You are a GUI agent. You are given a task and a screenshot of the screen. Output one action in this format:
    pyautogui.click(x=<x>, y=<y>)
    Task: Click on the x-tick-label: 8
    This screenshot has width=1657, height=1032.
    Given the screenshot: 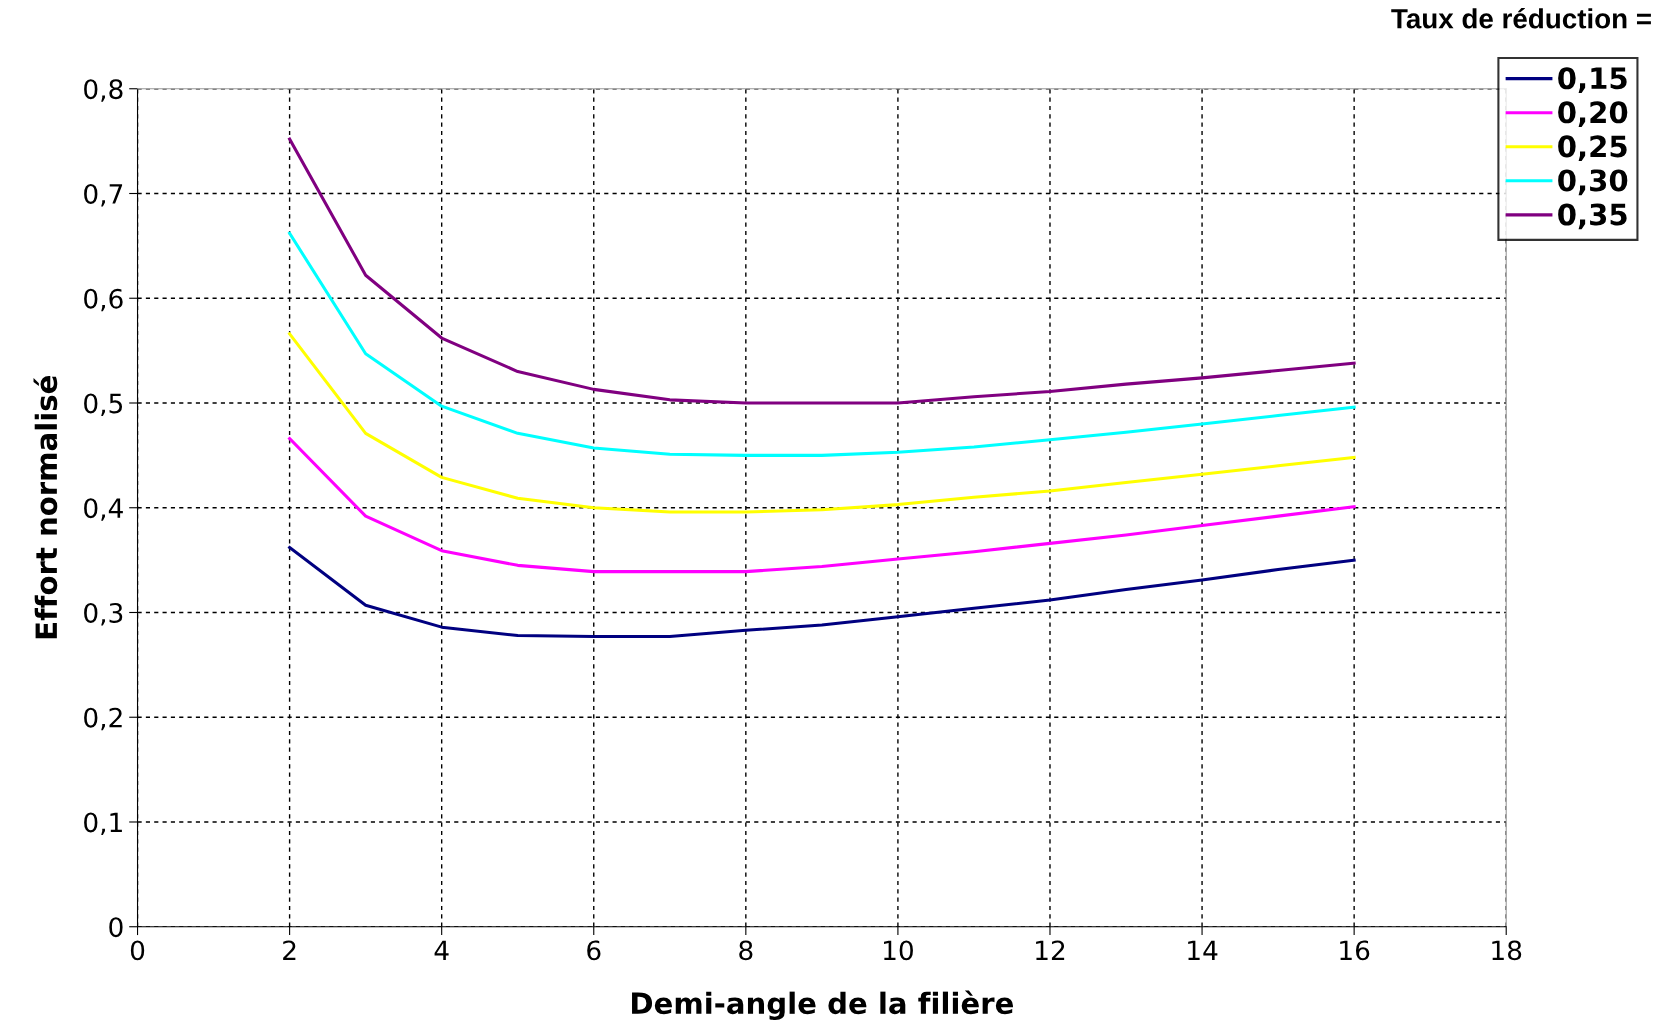 What is the action you would take?
    pyautogui.click(x=746, y=950)
    